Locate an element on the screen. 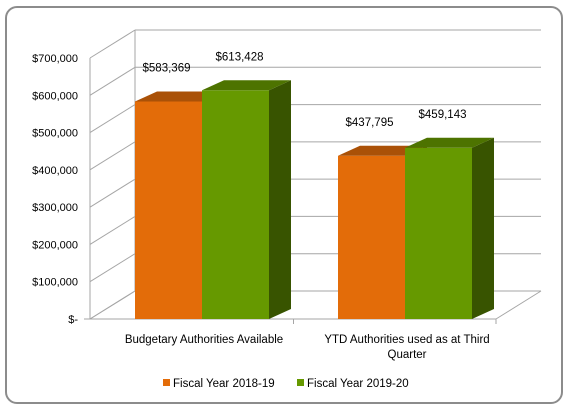 This screenshot has height=411, width=570. data-labels: $583,369 $613,428 $437,795 $459,143 is located at coordinates (305, 89).